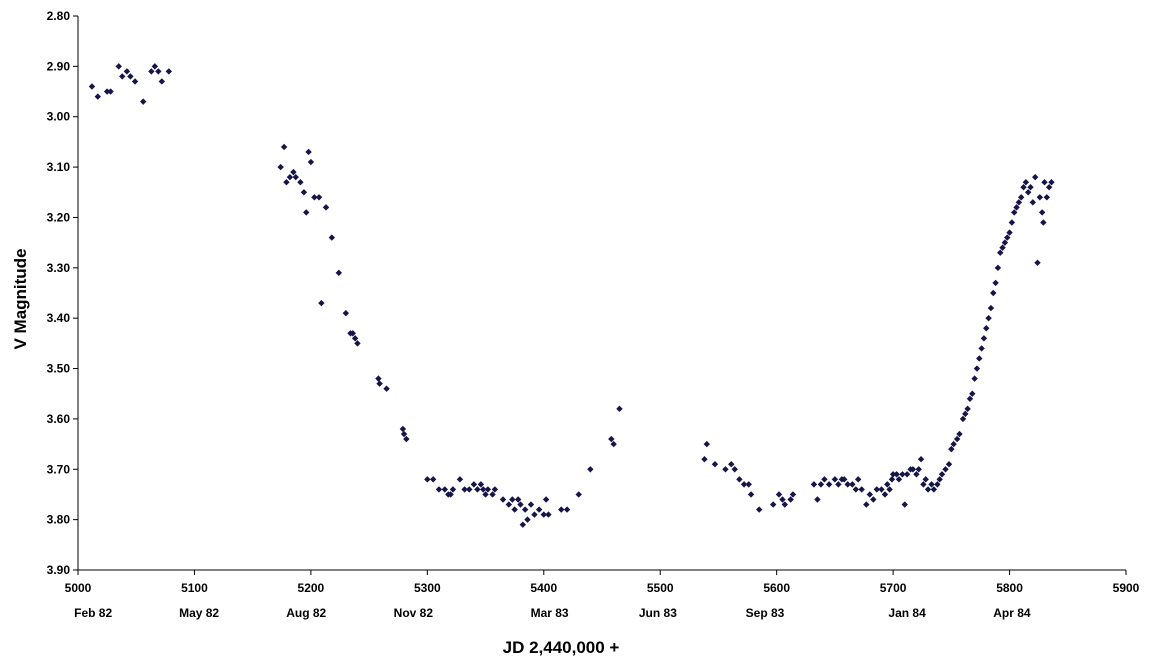 This screenshot has width=1149, height=661. Describe the element at coordinates (20, 298) in the screenshot. I see `y-axis-title: V Magnitude` at that location.